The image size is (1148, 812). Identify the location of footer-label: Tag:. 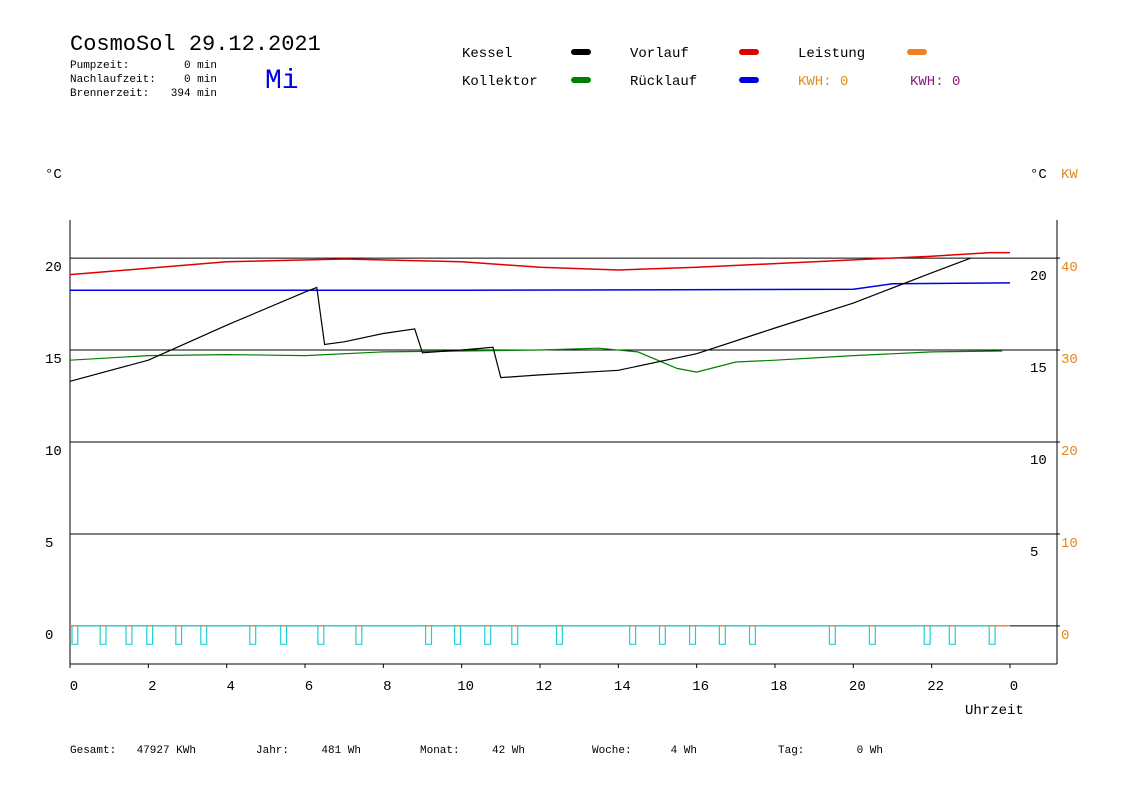
(791, 751).